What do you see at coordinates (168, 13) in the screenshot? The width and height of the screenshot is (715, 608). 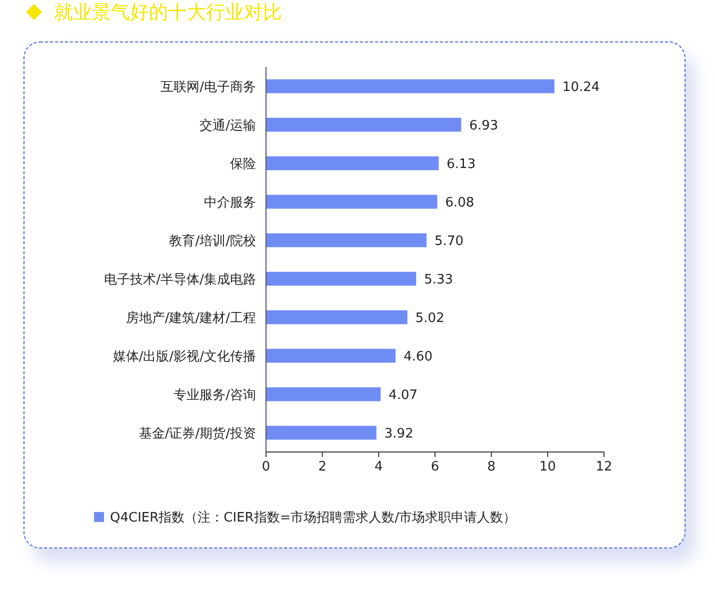 I see `chart-title: 就业景气好的十大行业对比` at bounding box center [168, 13].